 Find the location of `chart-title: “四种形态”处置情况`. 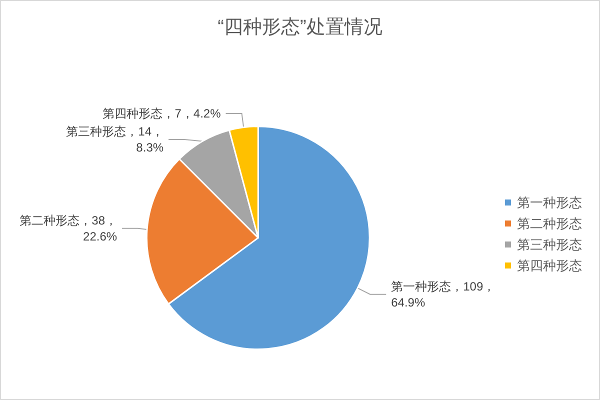

chart-title: “四种形态”处置情况 is located at coordinates (300, 27).